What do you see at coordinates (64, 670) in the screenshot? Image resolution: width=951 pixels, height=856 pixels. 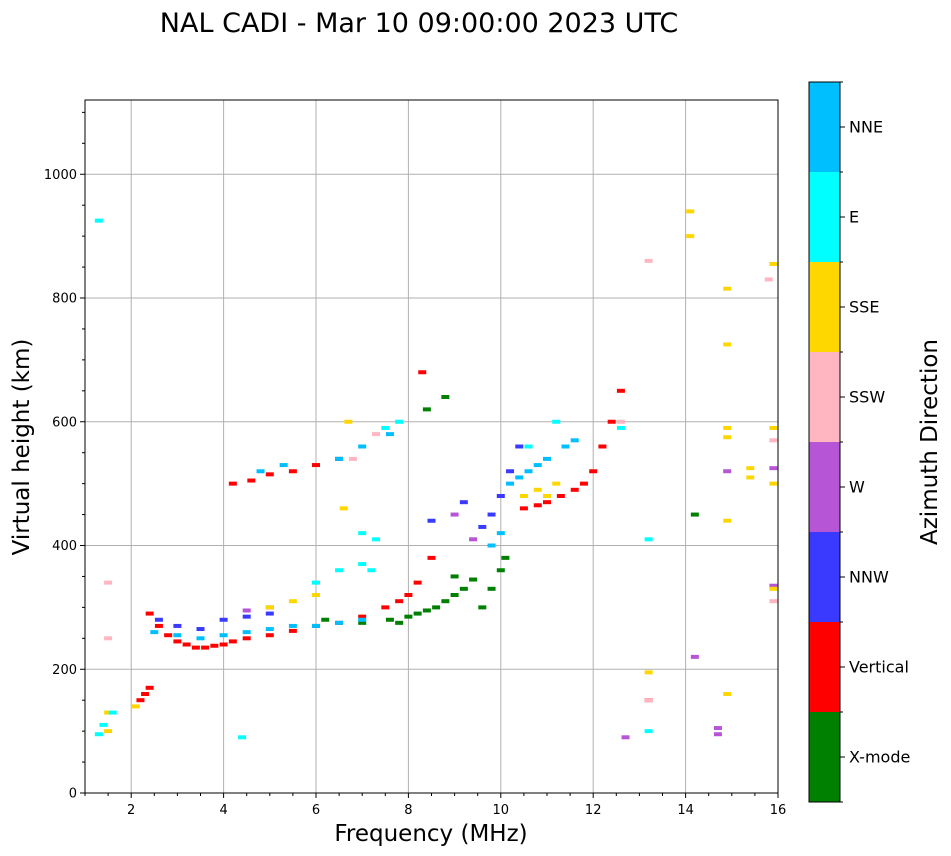 I see `y-tick-label: 200` at bounding box center [64, 670].